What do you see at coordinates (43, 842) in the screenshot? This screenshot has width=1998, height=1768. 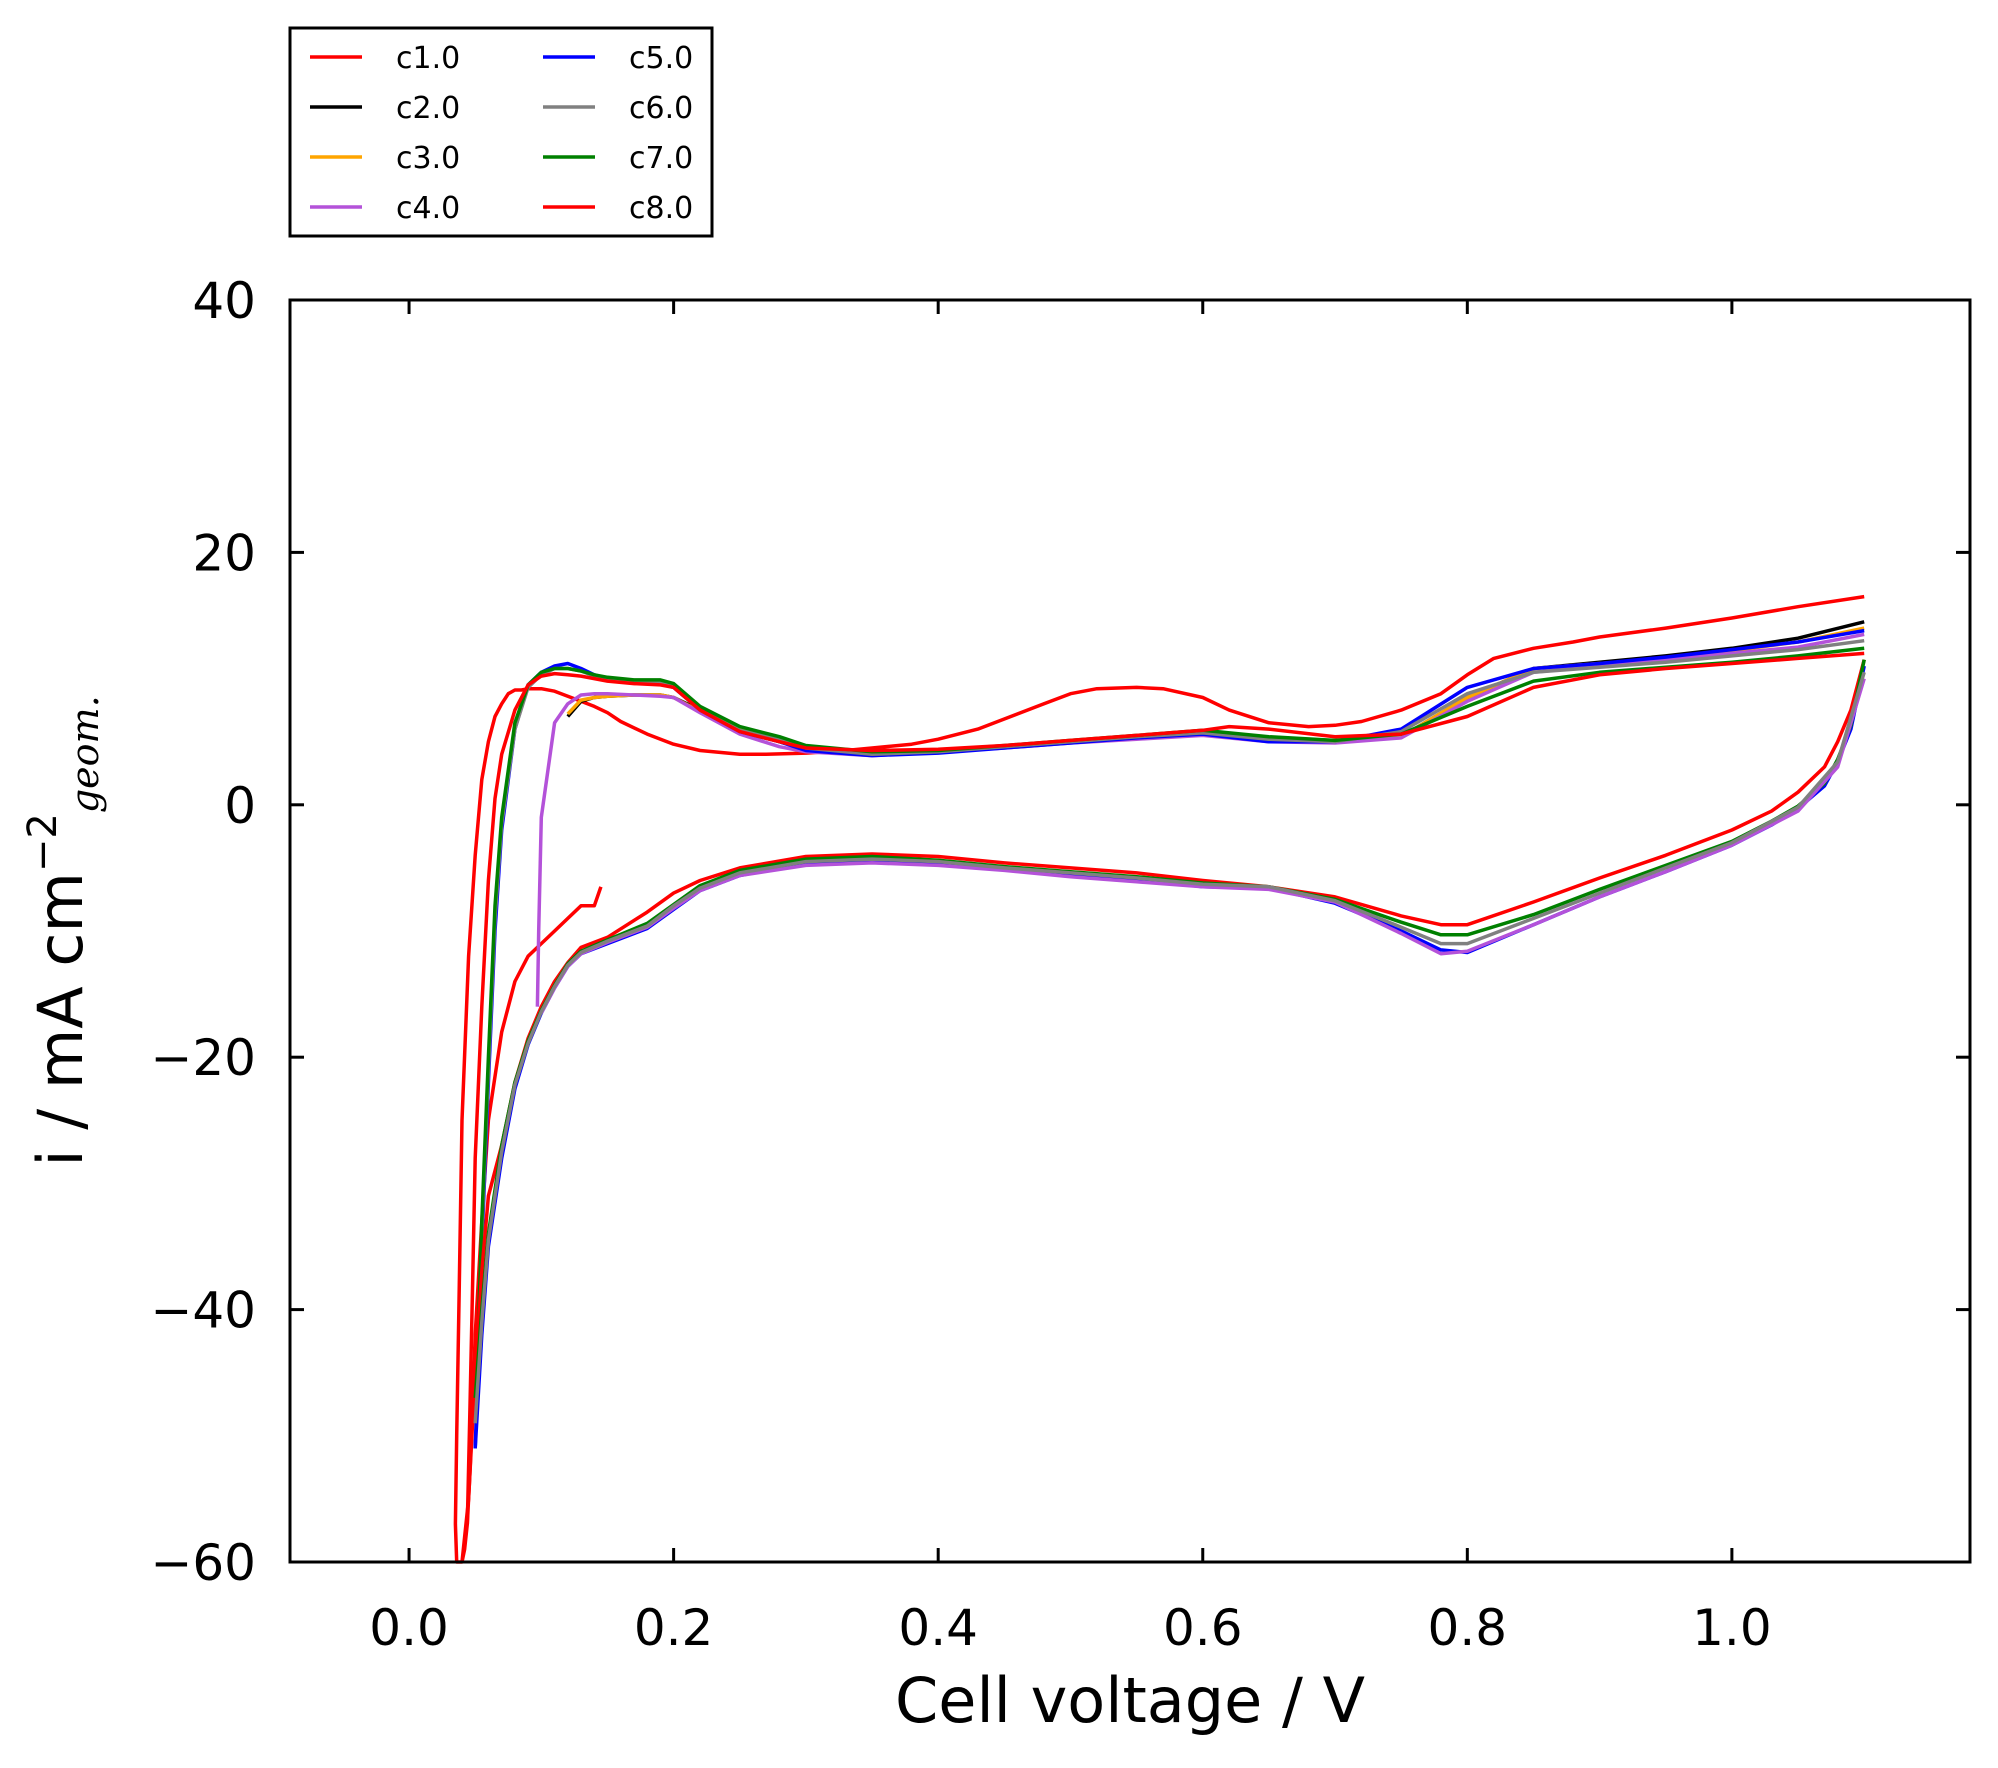 I see `y-axis-title-superscript: −2` at bounding box center [43, 842].